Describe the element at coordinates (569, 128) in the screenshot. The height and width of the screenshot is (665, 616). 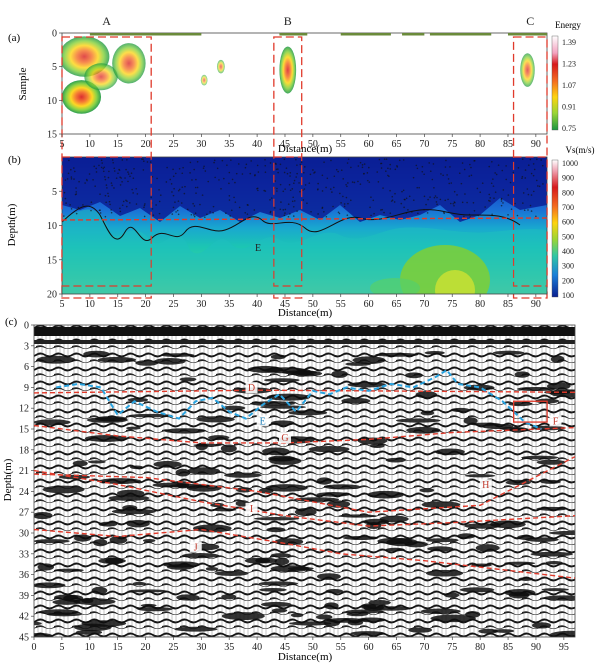
I see `energy-colorbar-tick: 0.75` at that location.